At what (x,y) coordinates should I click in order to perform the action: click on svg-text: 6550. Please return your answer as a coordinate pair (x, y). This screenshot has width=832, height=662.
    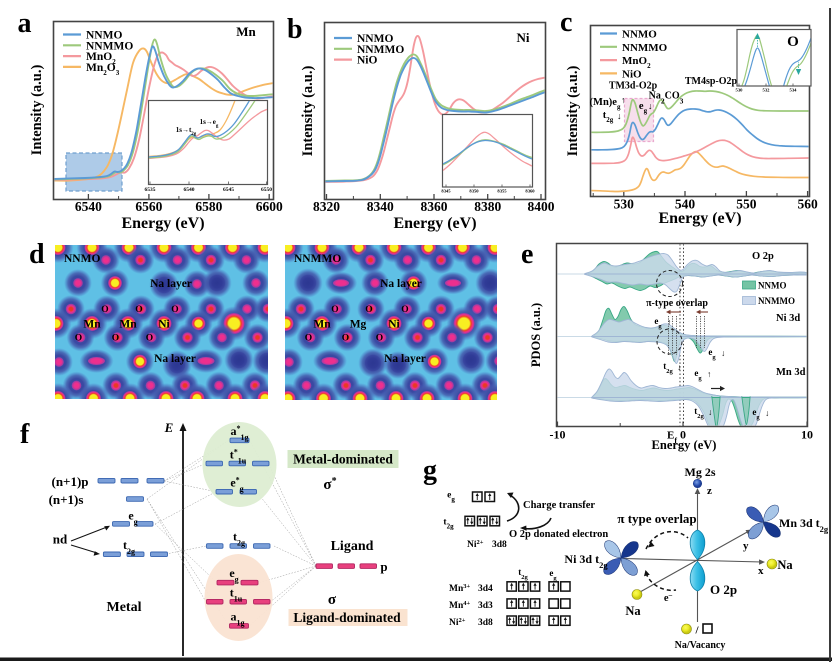
    Looking at the image, I should click on (266, 190).